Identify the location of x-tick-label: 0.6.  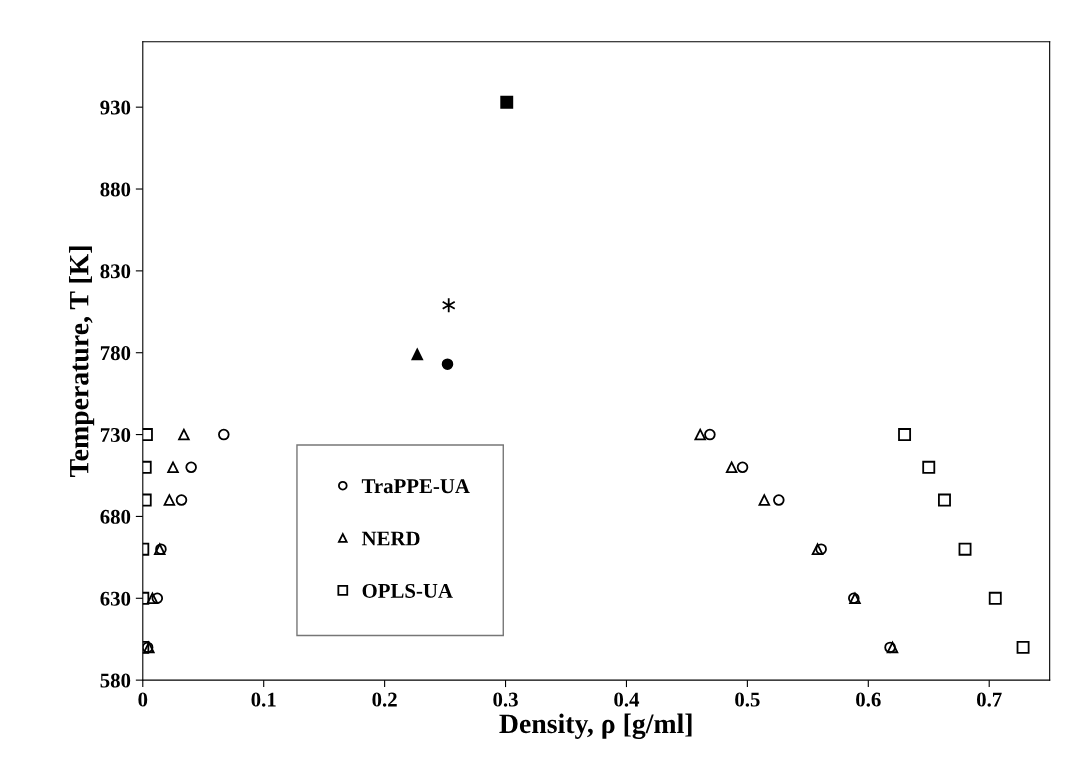
(868, 699).